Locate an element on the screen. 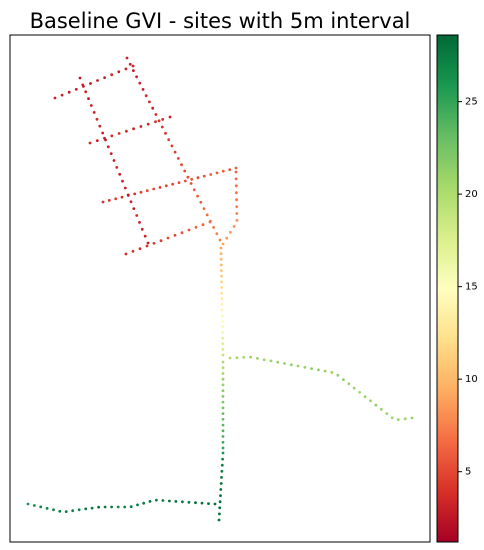  colorbar-tick-label: 5 is located at coordinates (468, 472).